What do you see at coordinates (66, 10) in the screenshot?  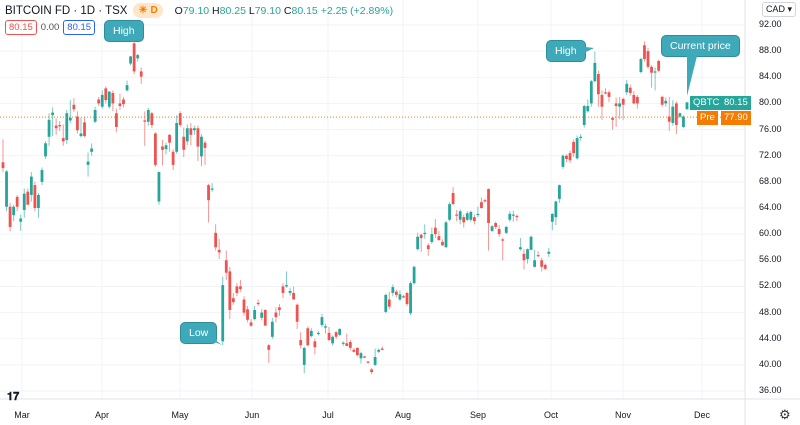 I see `symbol-title: BITCOIN FD · 1D · TSX` at bounding box center [66, 10].